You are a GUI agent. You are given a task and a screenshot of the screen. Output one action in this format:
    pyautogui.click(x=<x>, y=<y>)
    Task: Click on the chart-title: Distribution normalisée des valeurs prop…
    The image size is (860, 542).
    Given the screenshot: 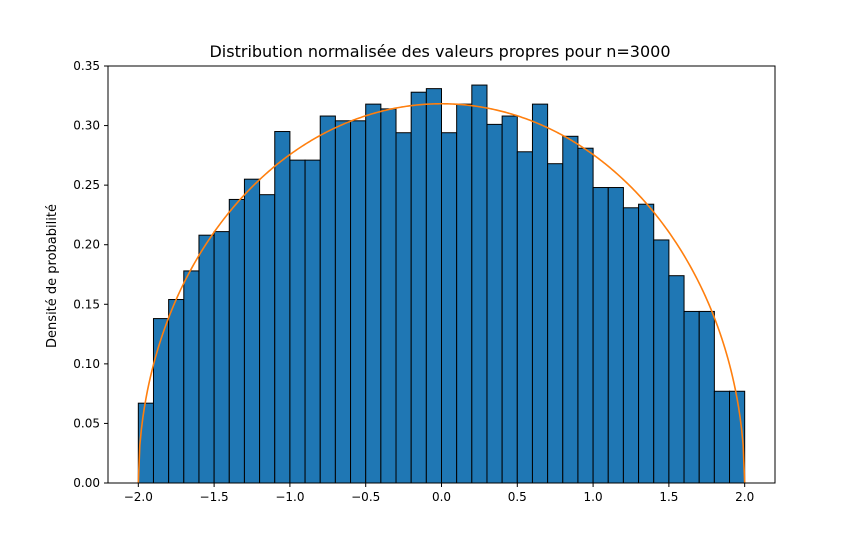 What is the action you would take?
    pyautogui.click(x=439, y=51)
    